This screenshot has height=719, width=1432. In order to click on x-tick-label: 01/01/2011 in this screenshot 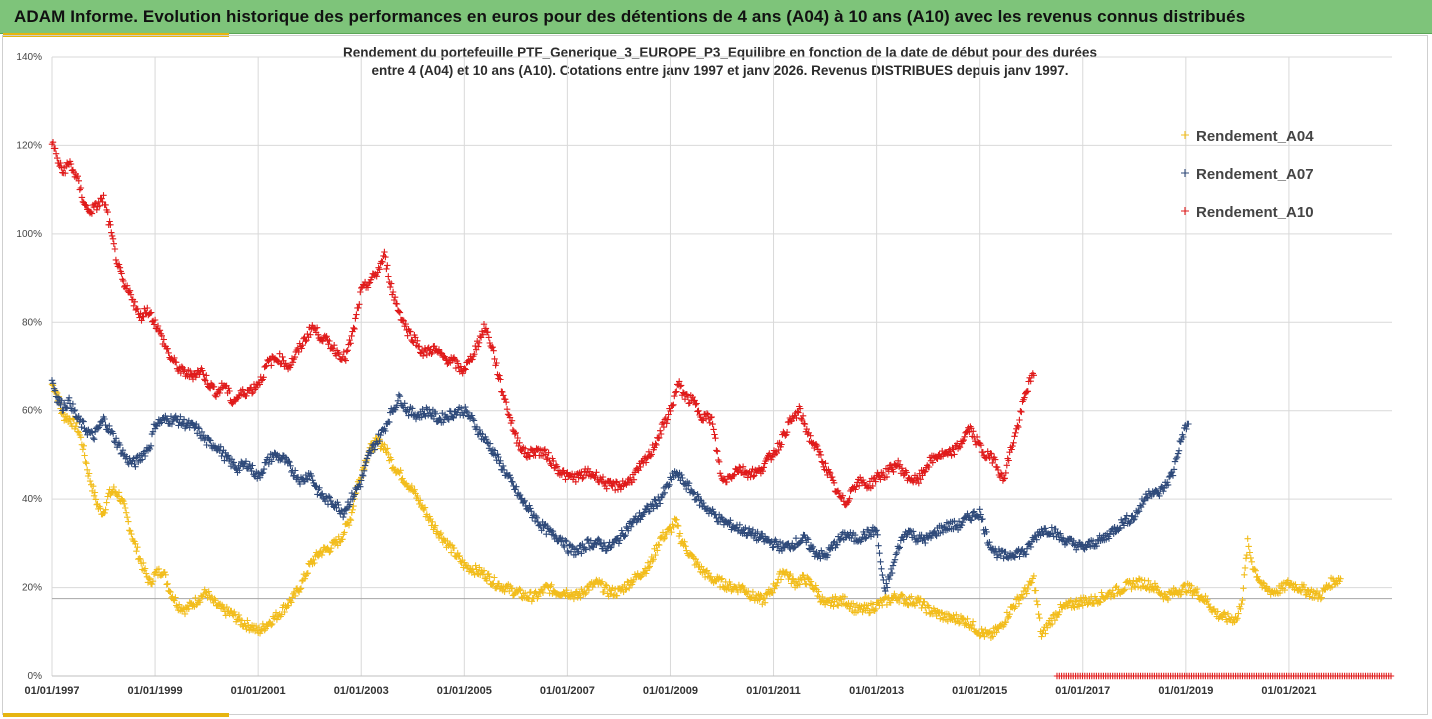, I will do `click(773, 691)`.